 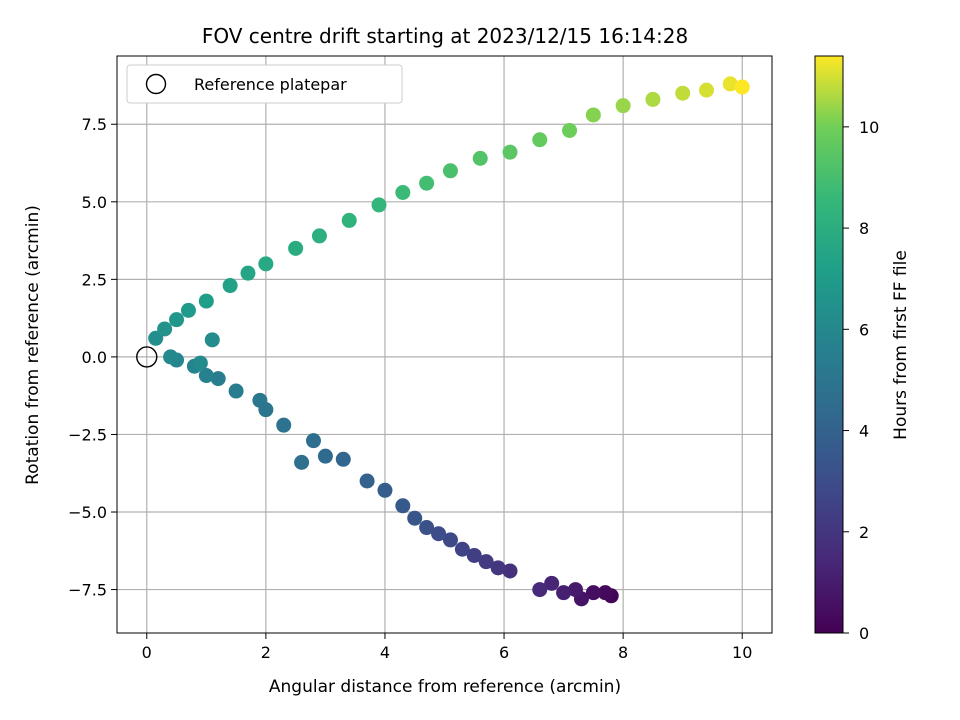 I want to click on colorbar-tick-label: 8, so click(x=864, y=228).